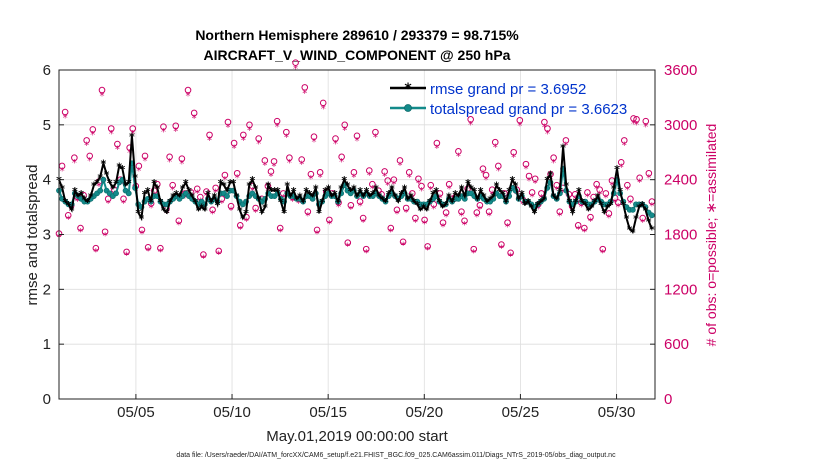  I want to click on x-tick-label: 05/30, so click(617, 412).